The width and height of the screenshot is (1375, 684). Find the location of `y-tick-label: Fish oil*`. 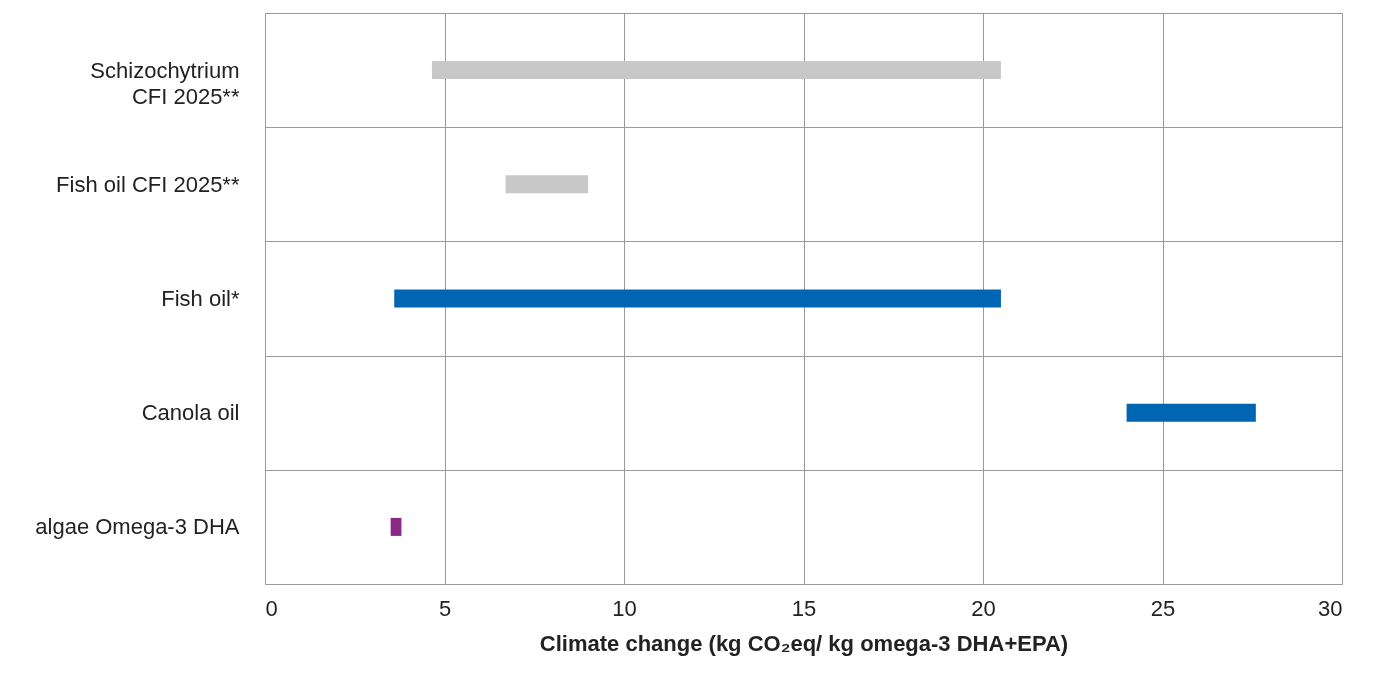

y-tick-label: Fish oil* is located at coordinates (200, 298).